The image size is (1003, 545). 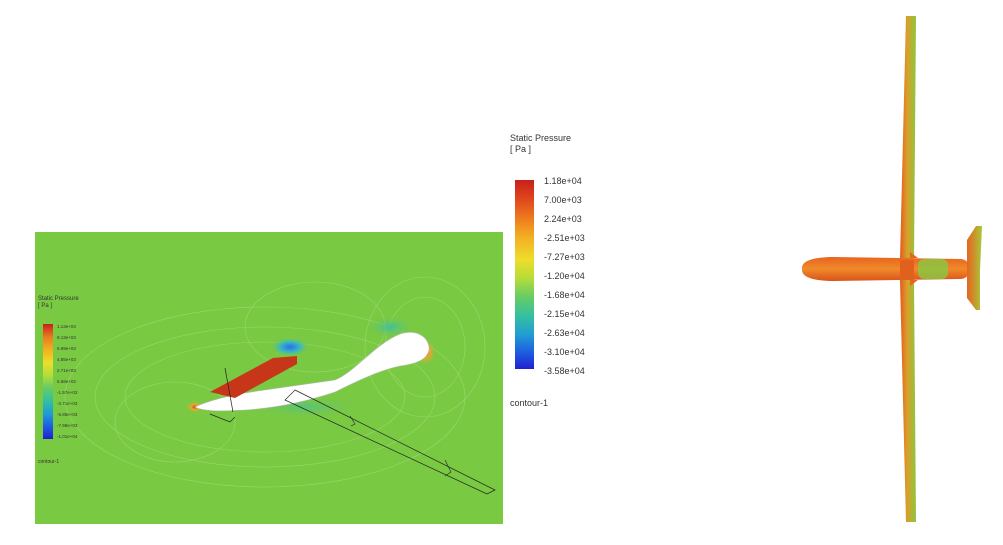 I want to click on inset-legend-label: 4.85e+03, so click(x=66, y=359).